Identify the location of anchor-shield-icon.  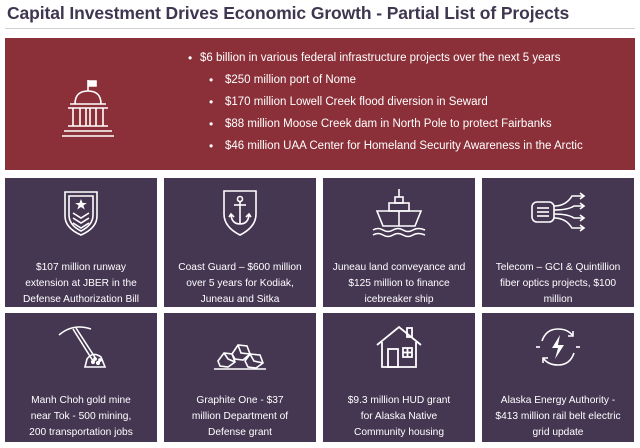
(240, 213).